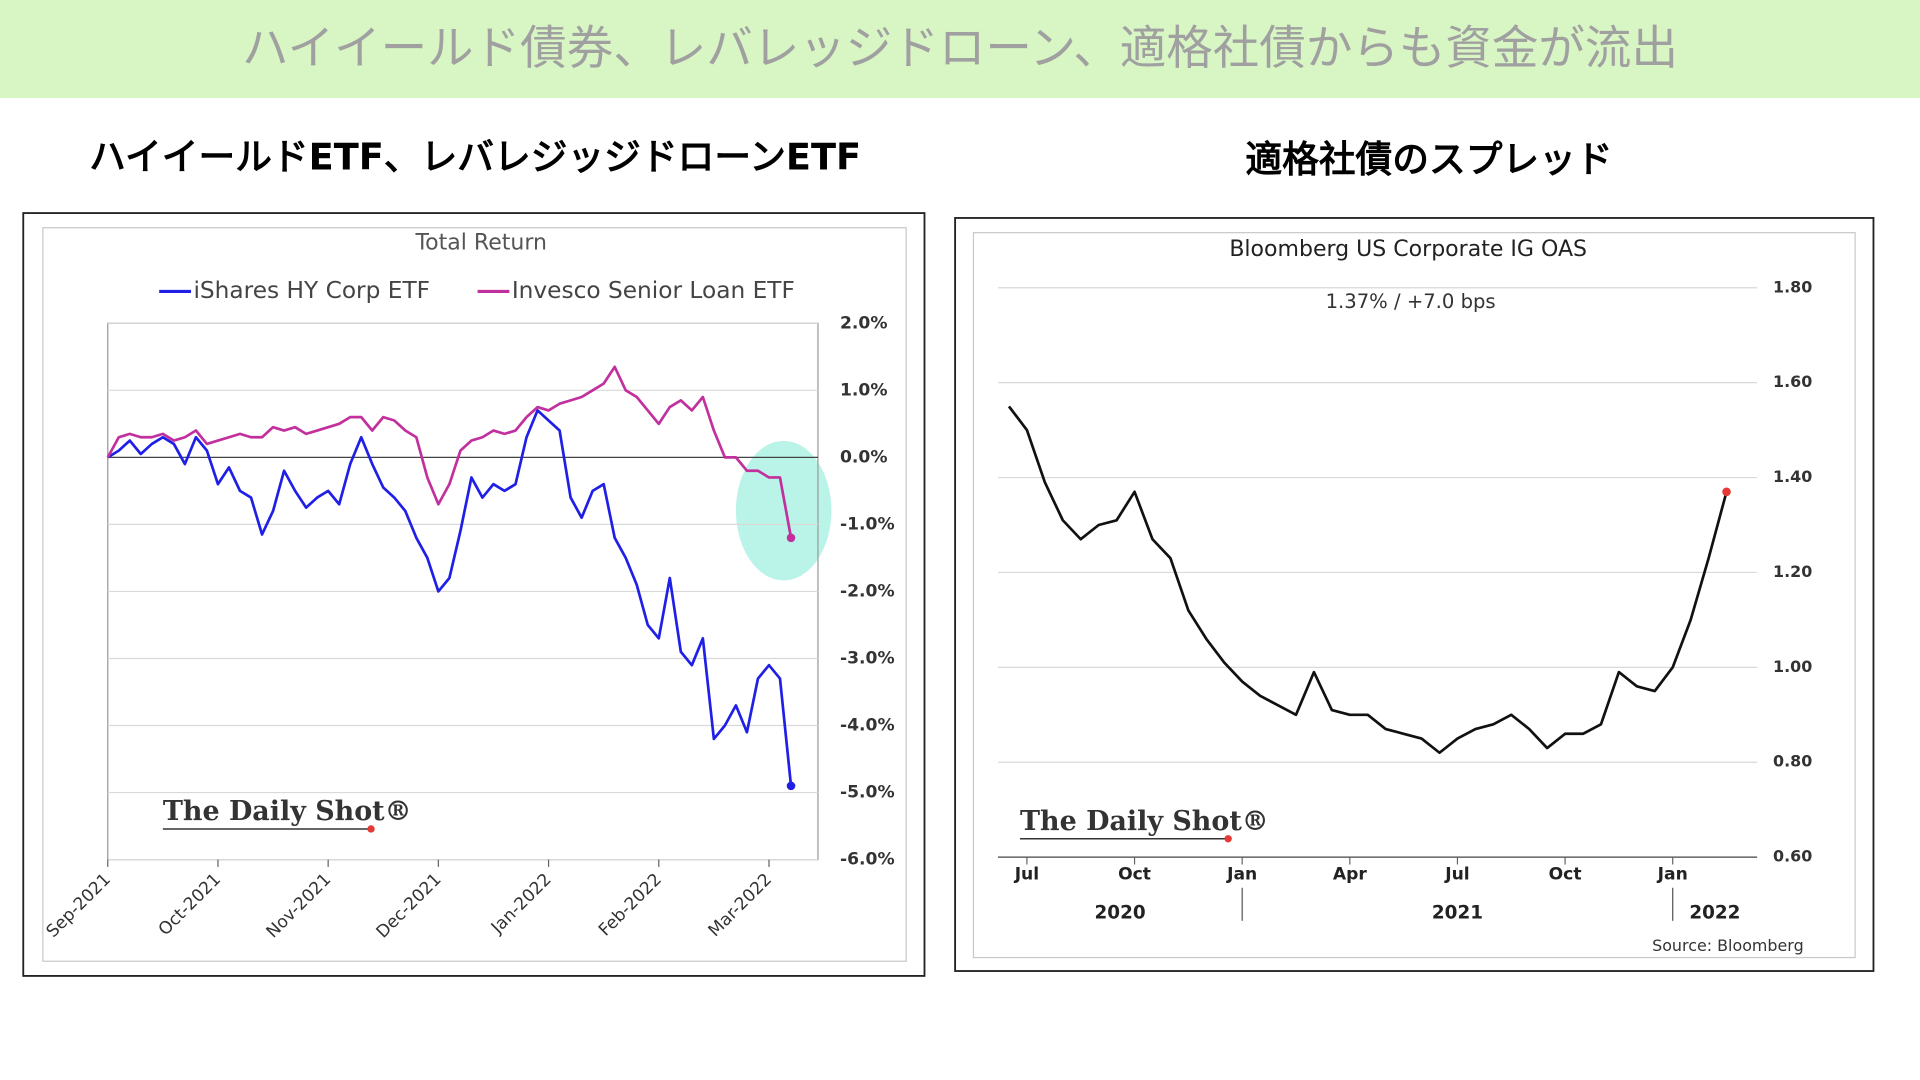 The width and height of the screenshot is (1920, 1080). What do you see at coordinates (1792, 856) in the screenshot?
I see `y-tick-label: 0.60` at bounding box center [1792, 856].